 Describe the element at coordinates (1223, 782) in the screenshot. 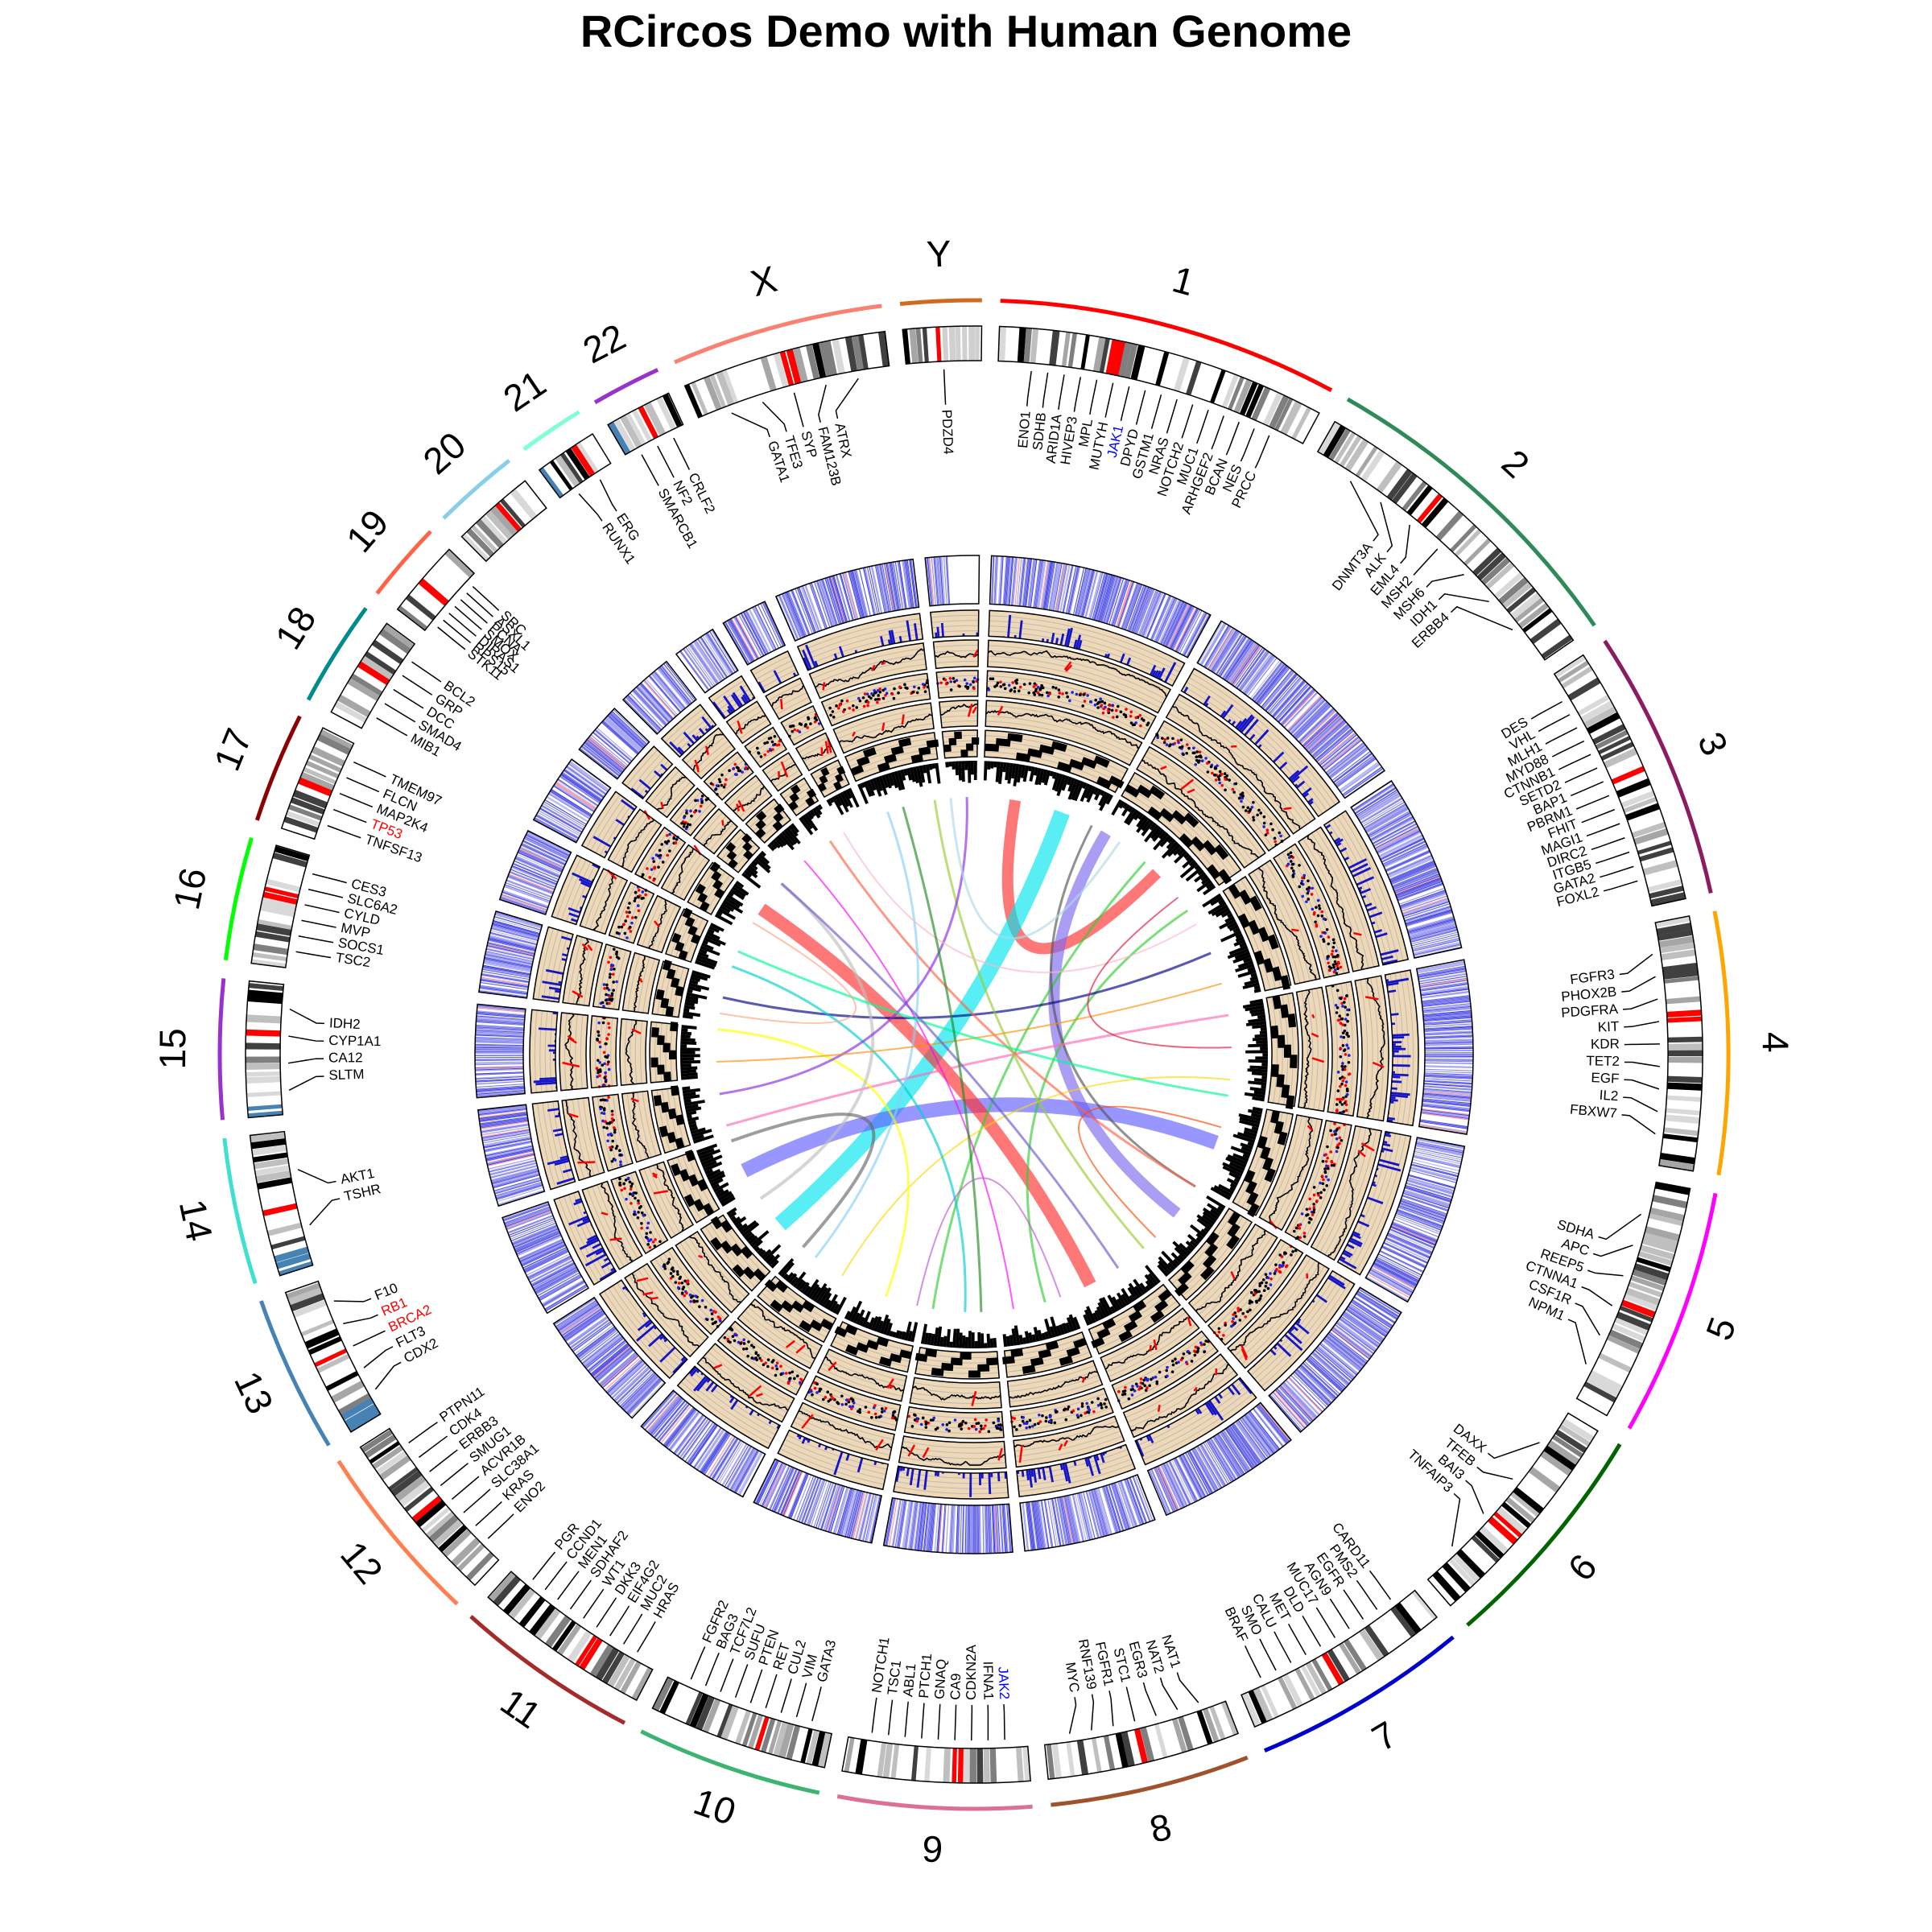

I see `scatter-grid` at that location.